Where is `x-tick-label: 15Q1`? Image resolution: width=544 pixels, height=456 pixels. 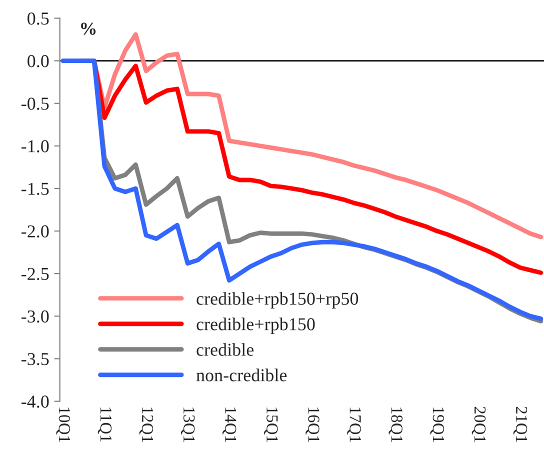 x-tick-label: 15Q1 is located at coordinates (271, 425).